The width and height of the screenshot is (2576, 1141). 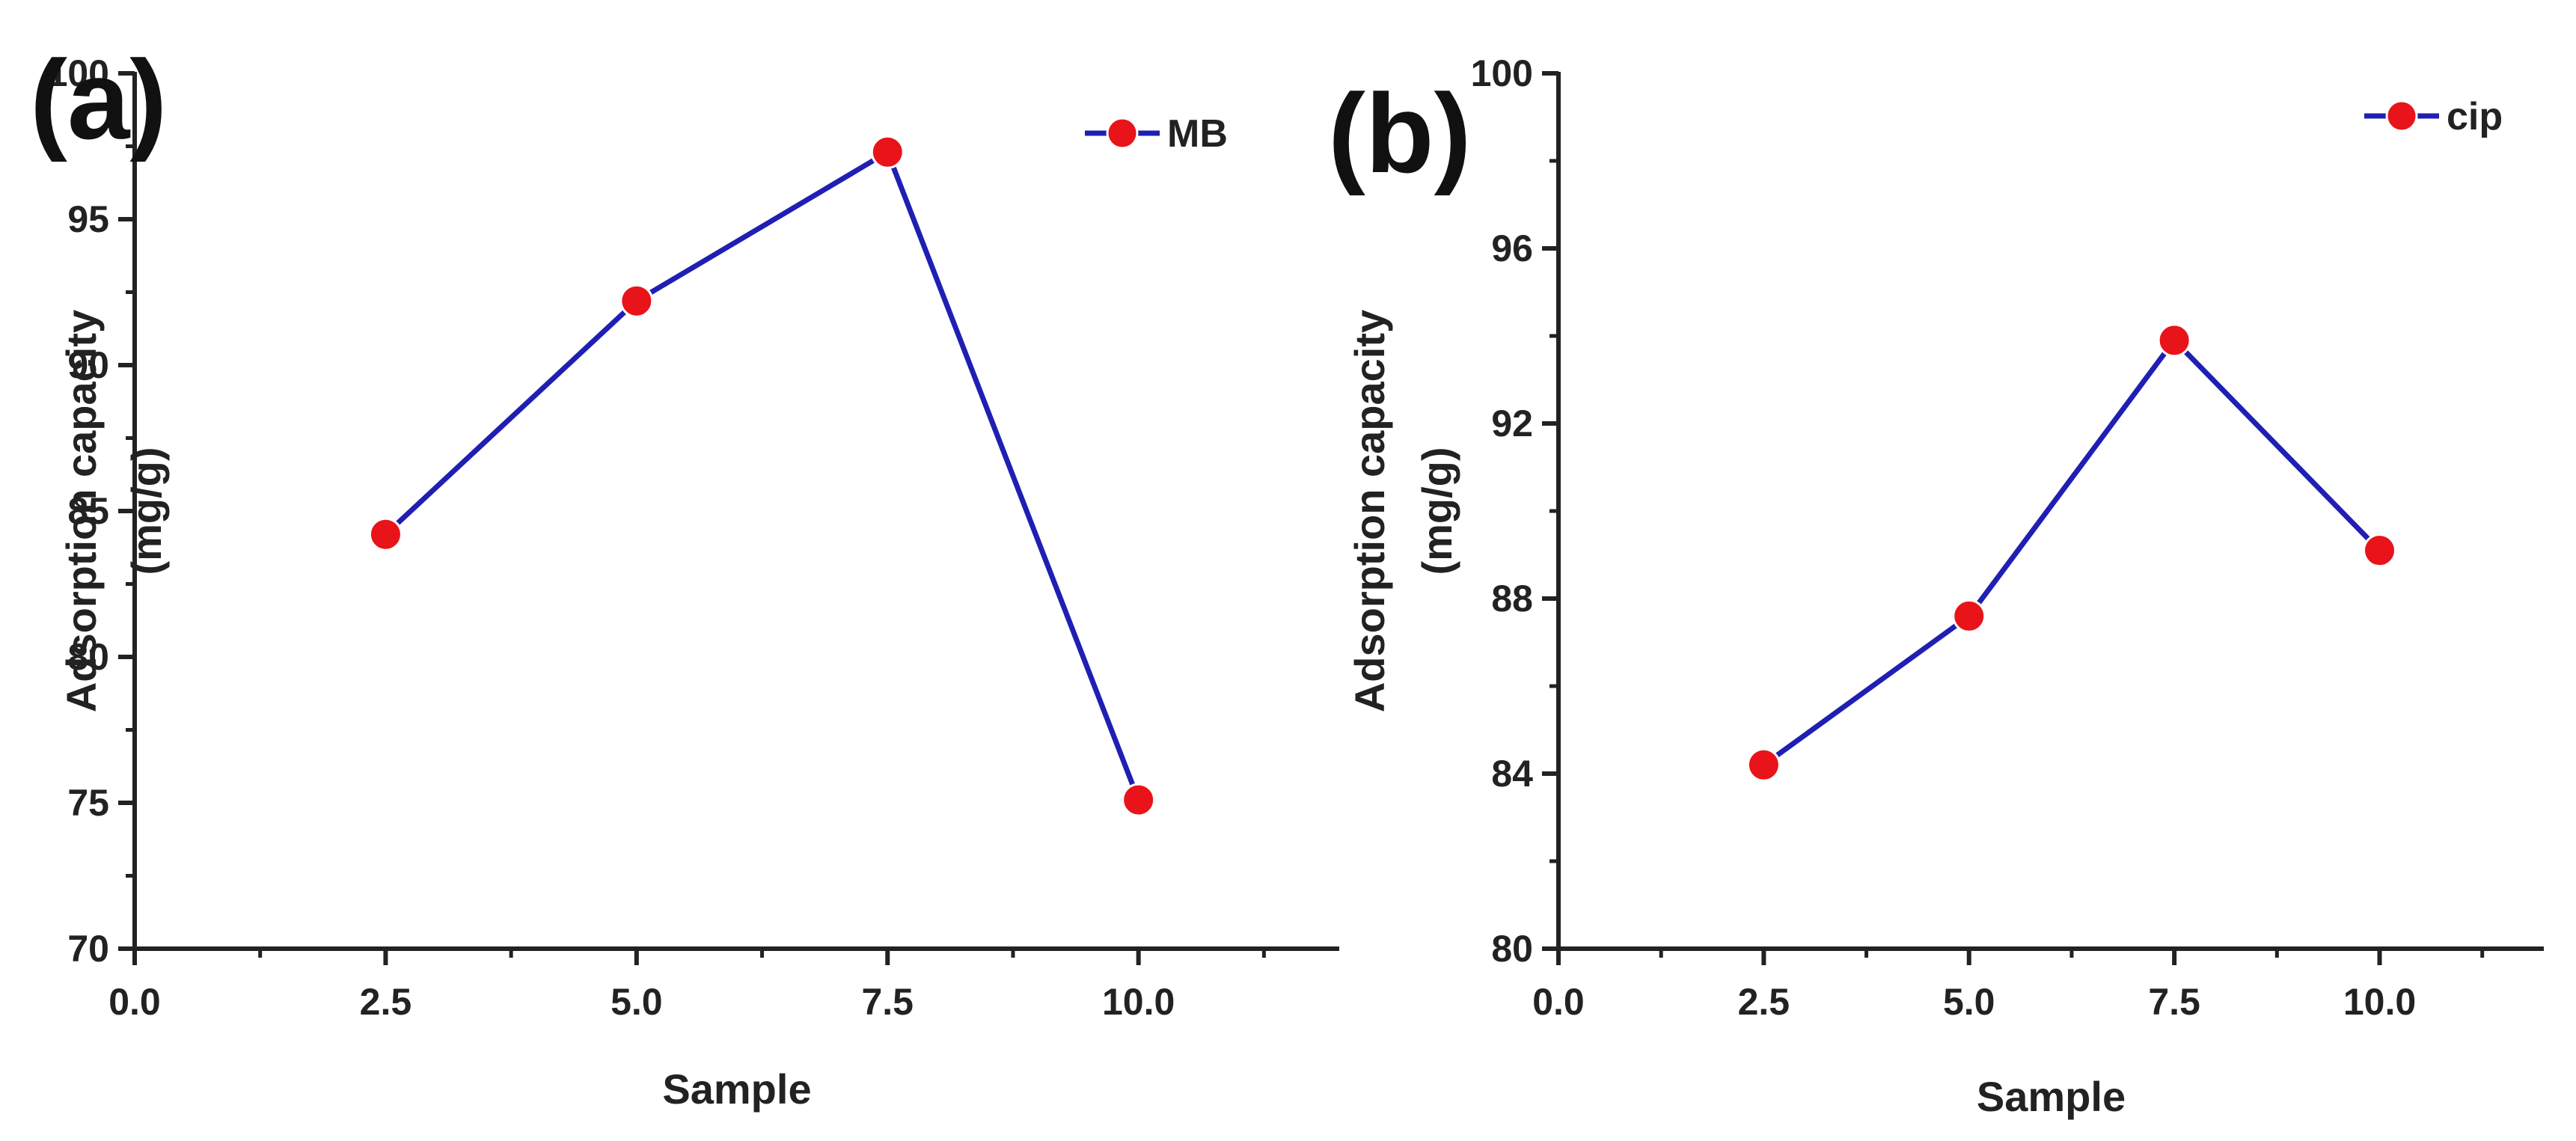 What do you see at coordinates (88, 803) in the screenshot?
I see `y-tick-label: 75` at bounding box center [88, 803].